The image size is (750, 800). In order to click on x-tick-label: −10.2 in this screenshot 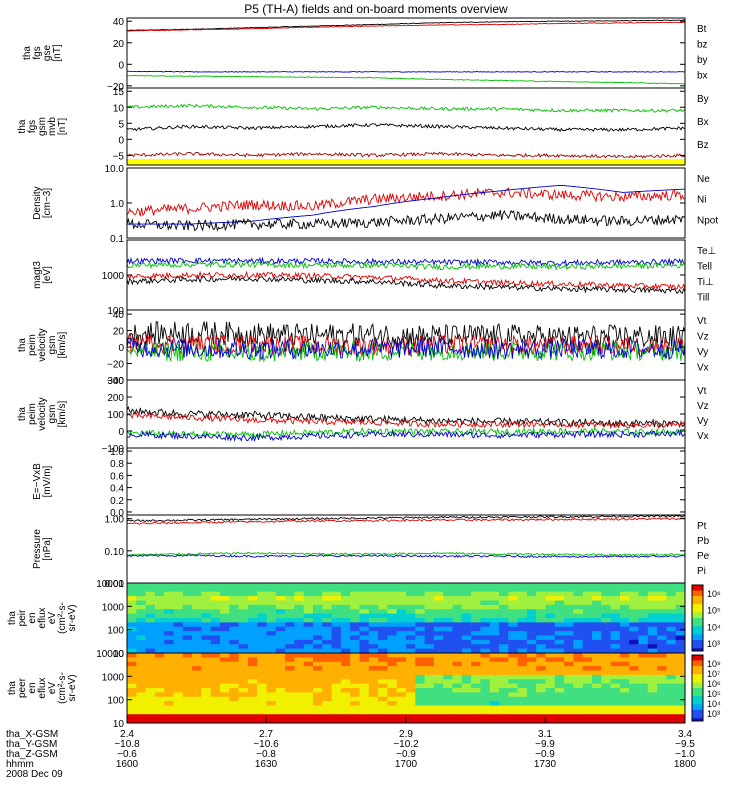, I will do `click(406, 744)`.